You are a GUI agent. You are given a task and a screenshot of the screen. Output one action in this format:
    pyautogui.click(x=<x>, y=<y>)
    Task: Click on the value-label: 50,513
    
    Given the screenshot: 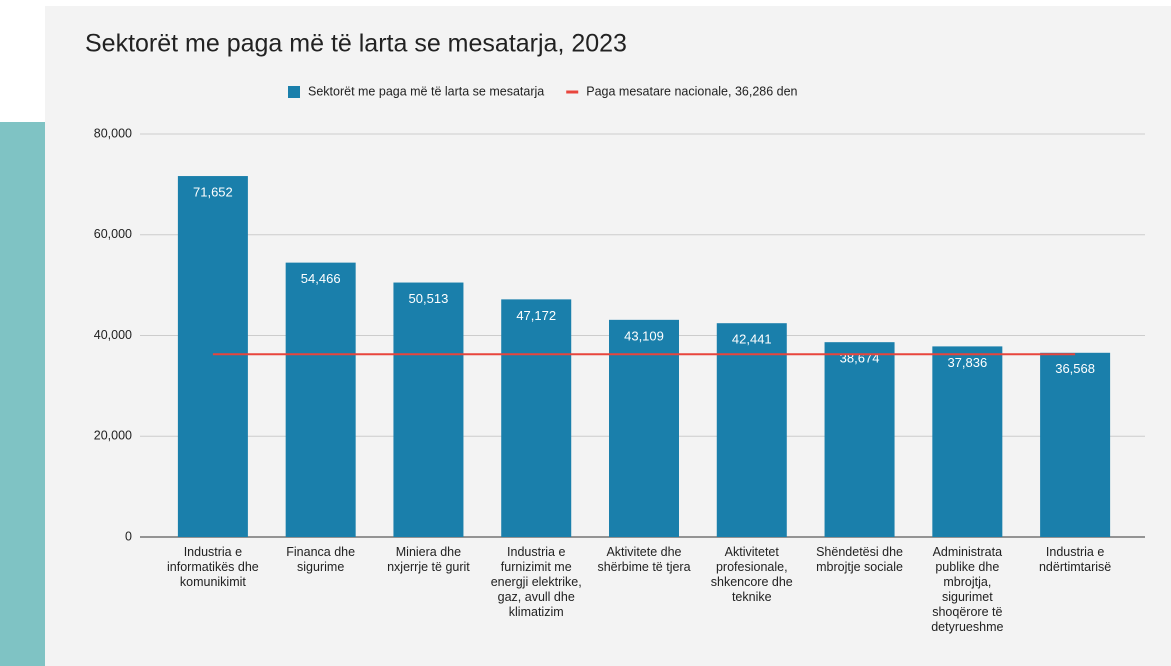 What is the action you would take?
    pyautogui.click(x=429, y=298)
    